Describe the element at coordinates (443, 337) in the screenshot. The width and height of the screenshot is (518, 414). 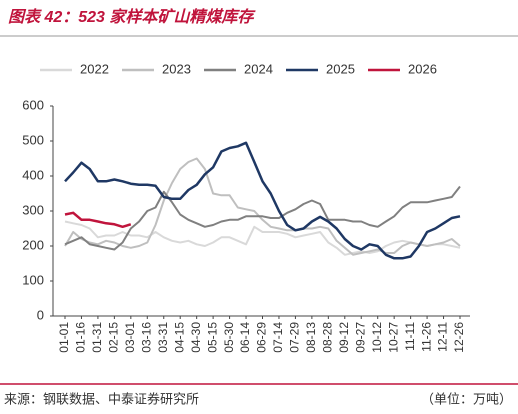
I see `x-tick-label: 12-11` at that location.